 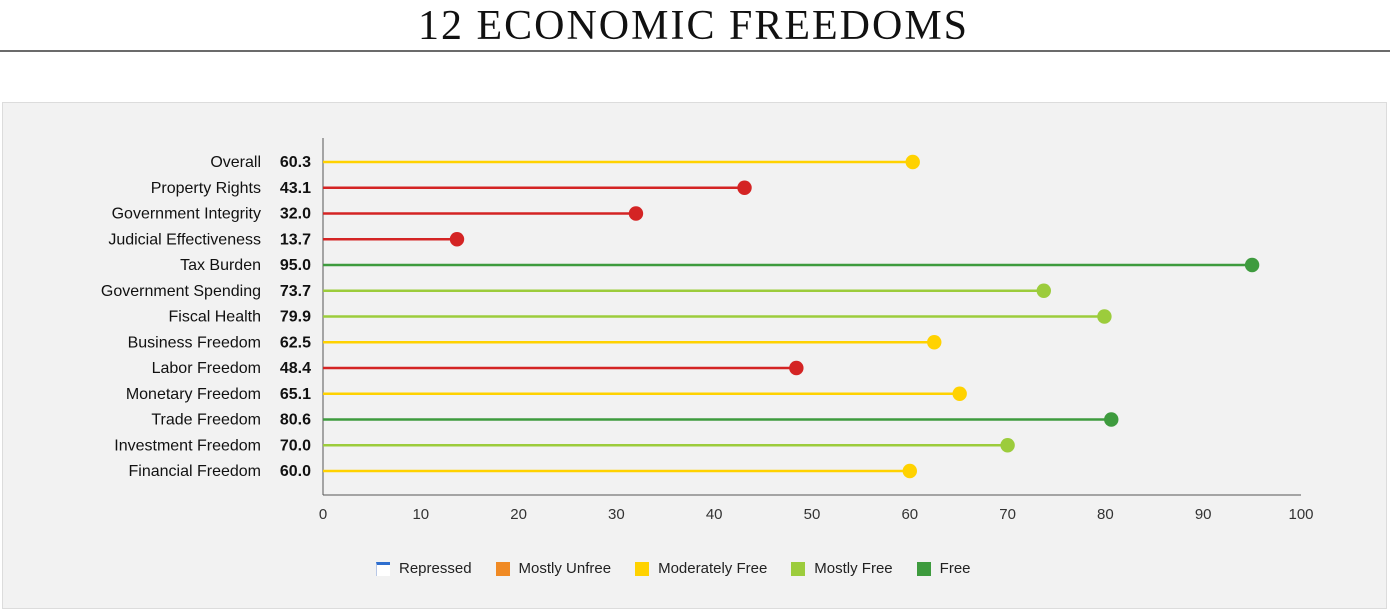 What do you see at coordinates (713, 568) in the screenshot?
I see `legend-label: Moderately Free` at bounding box center [713, 568].